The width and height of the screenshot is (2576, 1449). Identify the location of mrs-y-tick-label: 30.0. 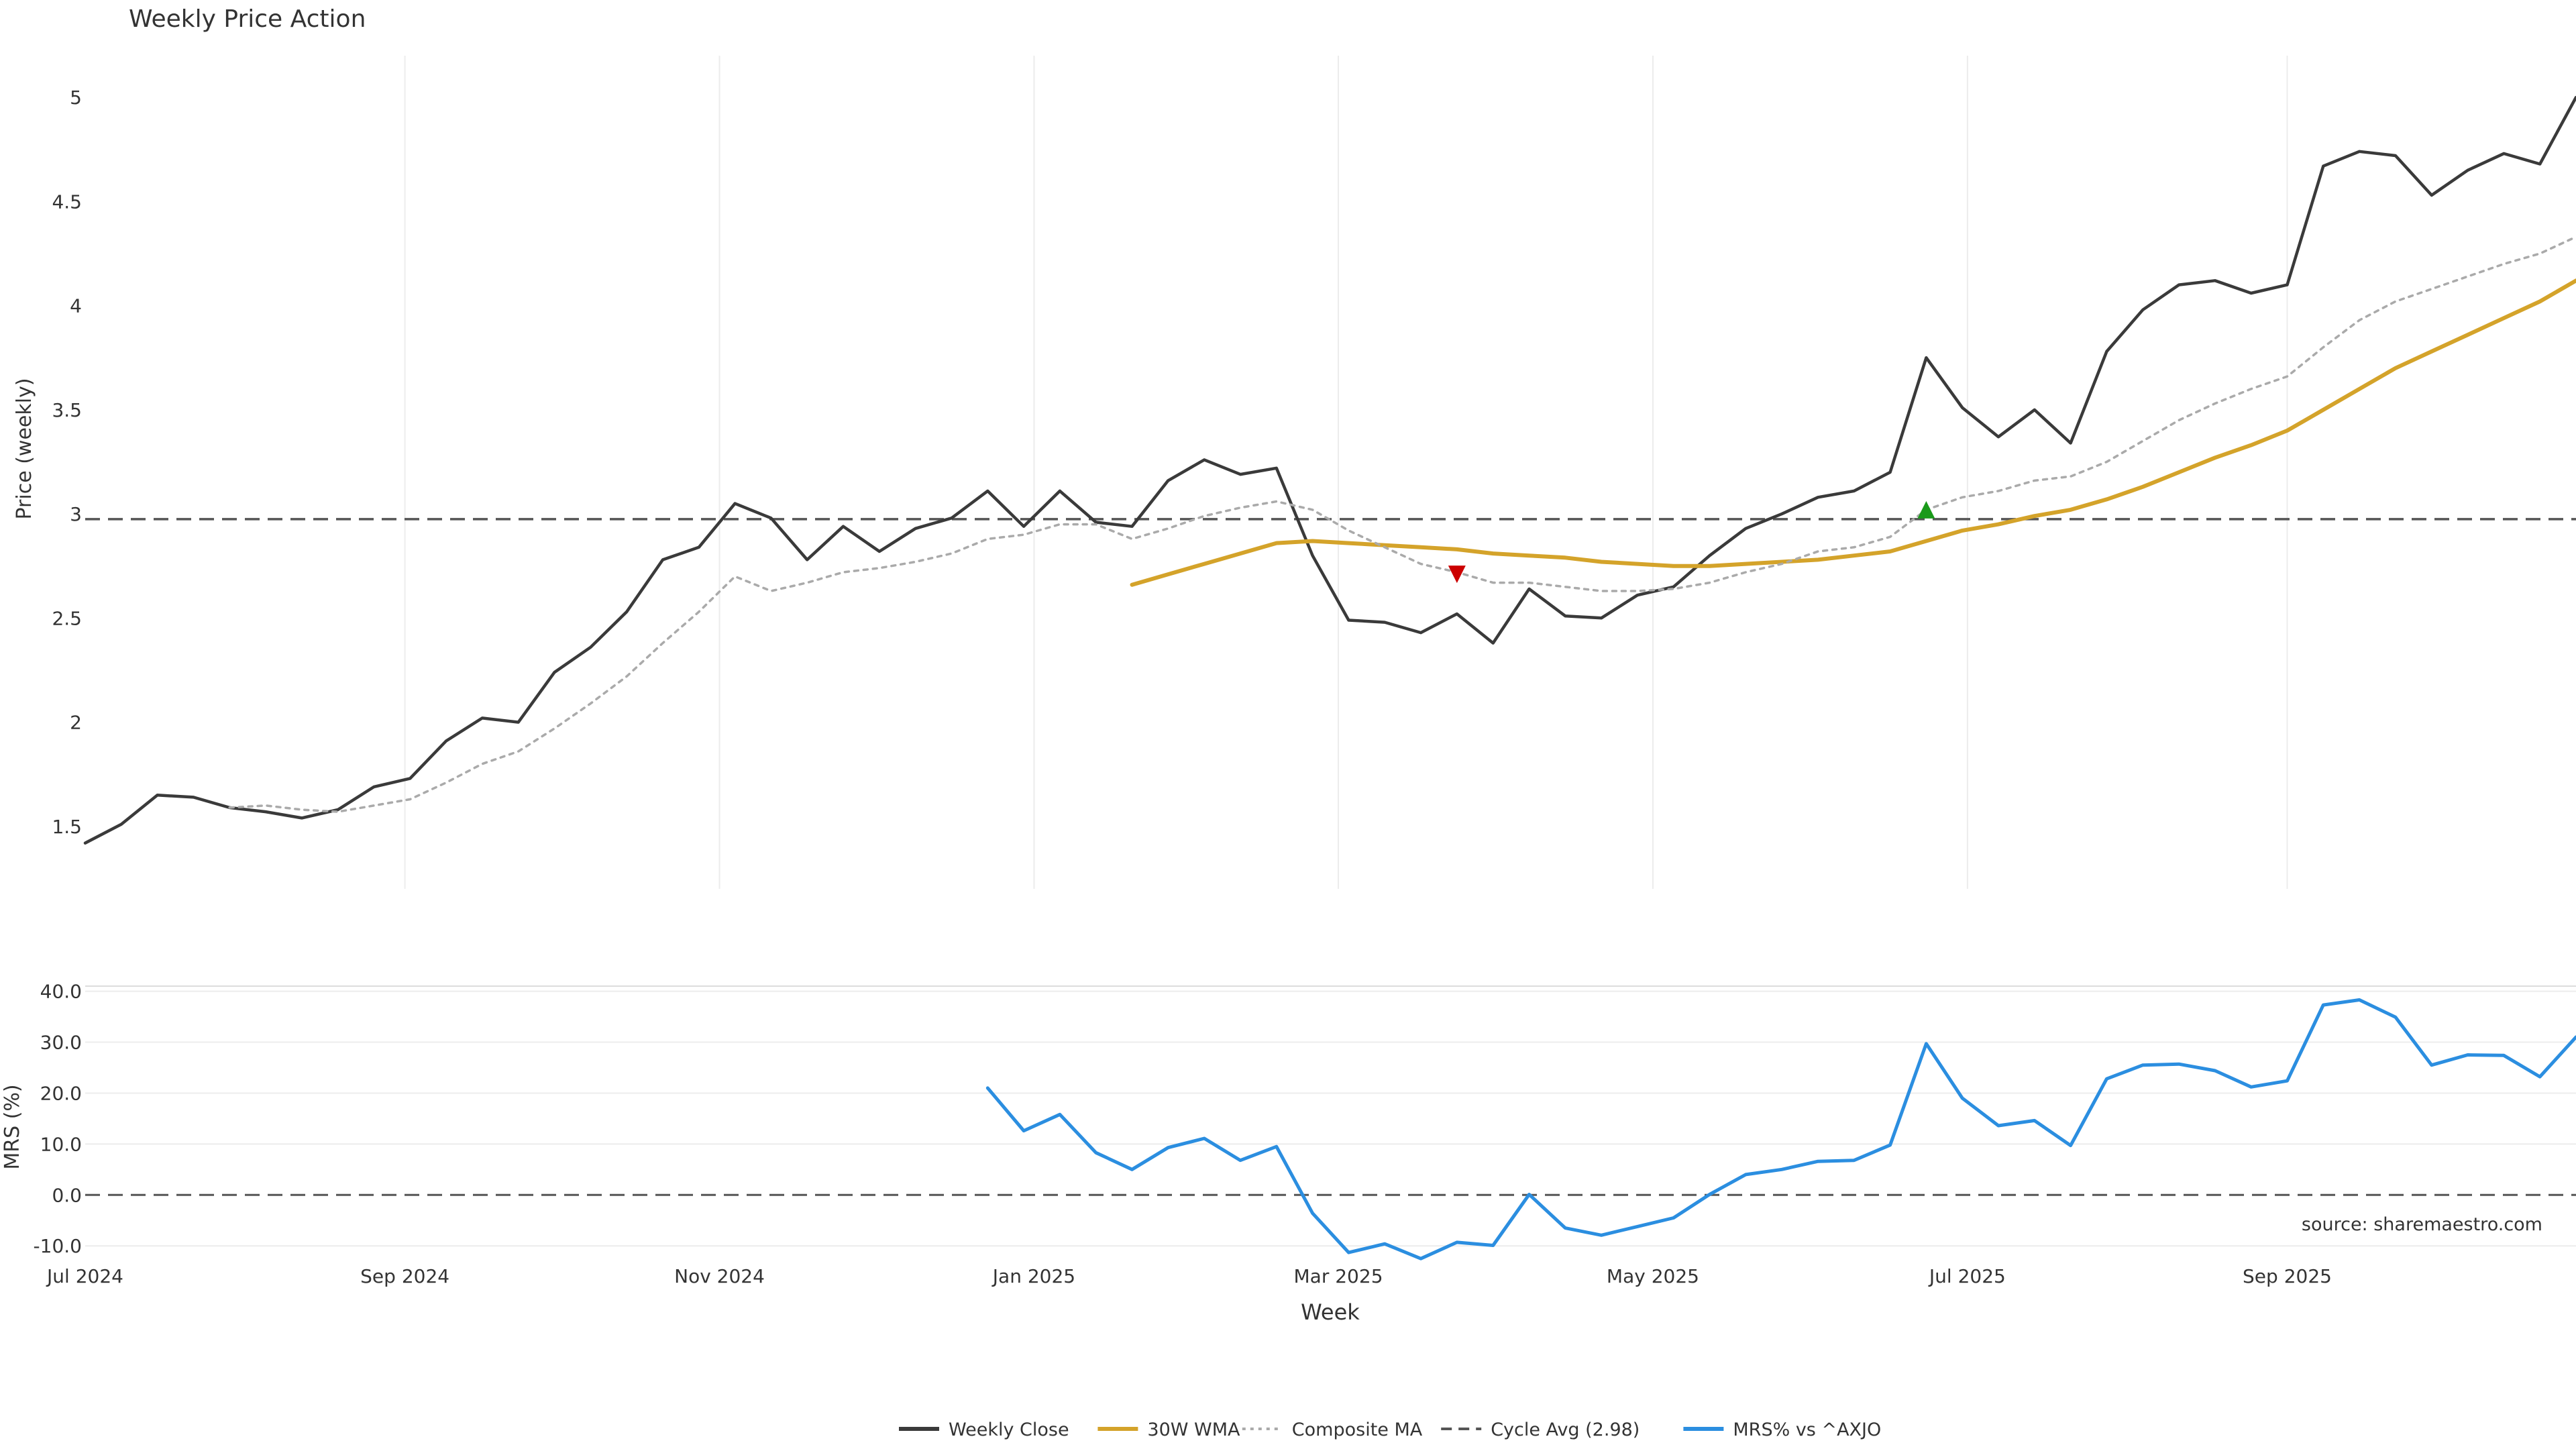
(61, 1043).